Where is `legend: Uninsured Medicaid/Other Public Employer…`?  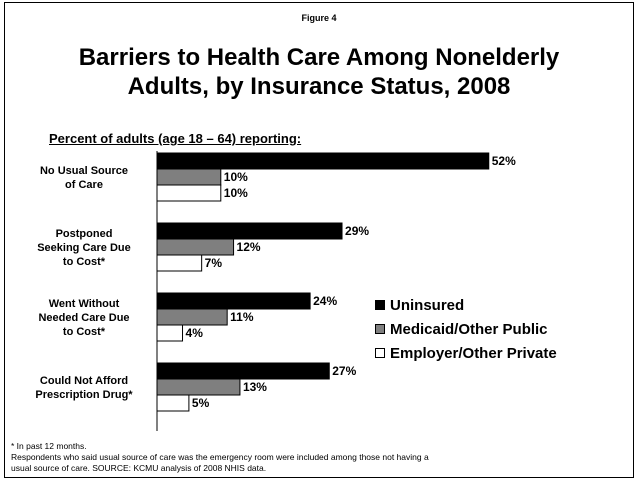
legend: Uninsured Medicaid/Other Public Employer… is located at coordinates (466, 329).